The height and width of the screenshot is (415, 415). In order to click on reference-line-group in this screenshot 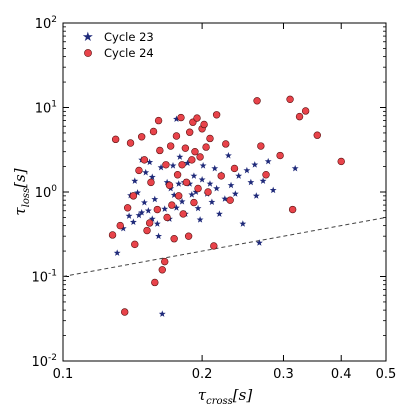, I will do `click(224, 246)`.